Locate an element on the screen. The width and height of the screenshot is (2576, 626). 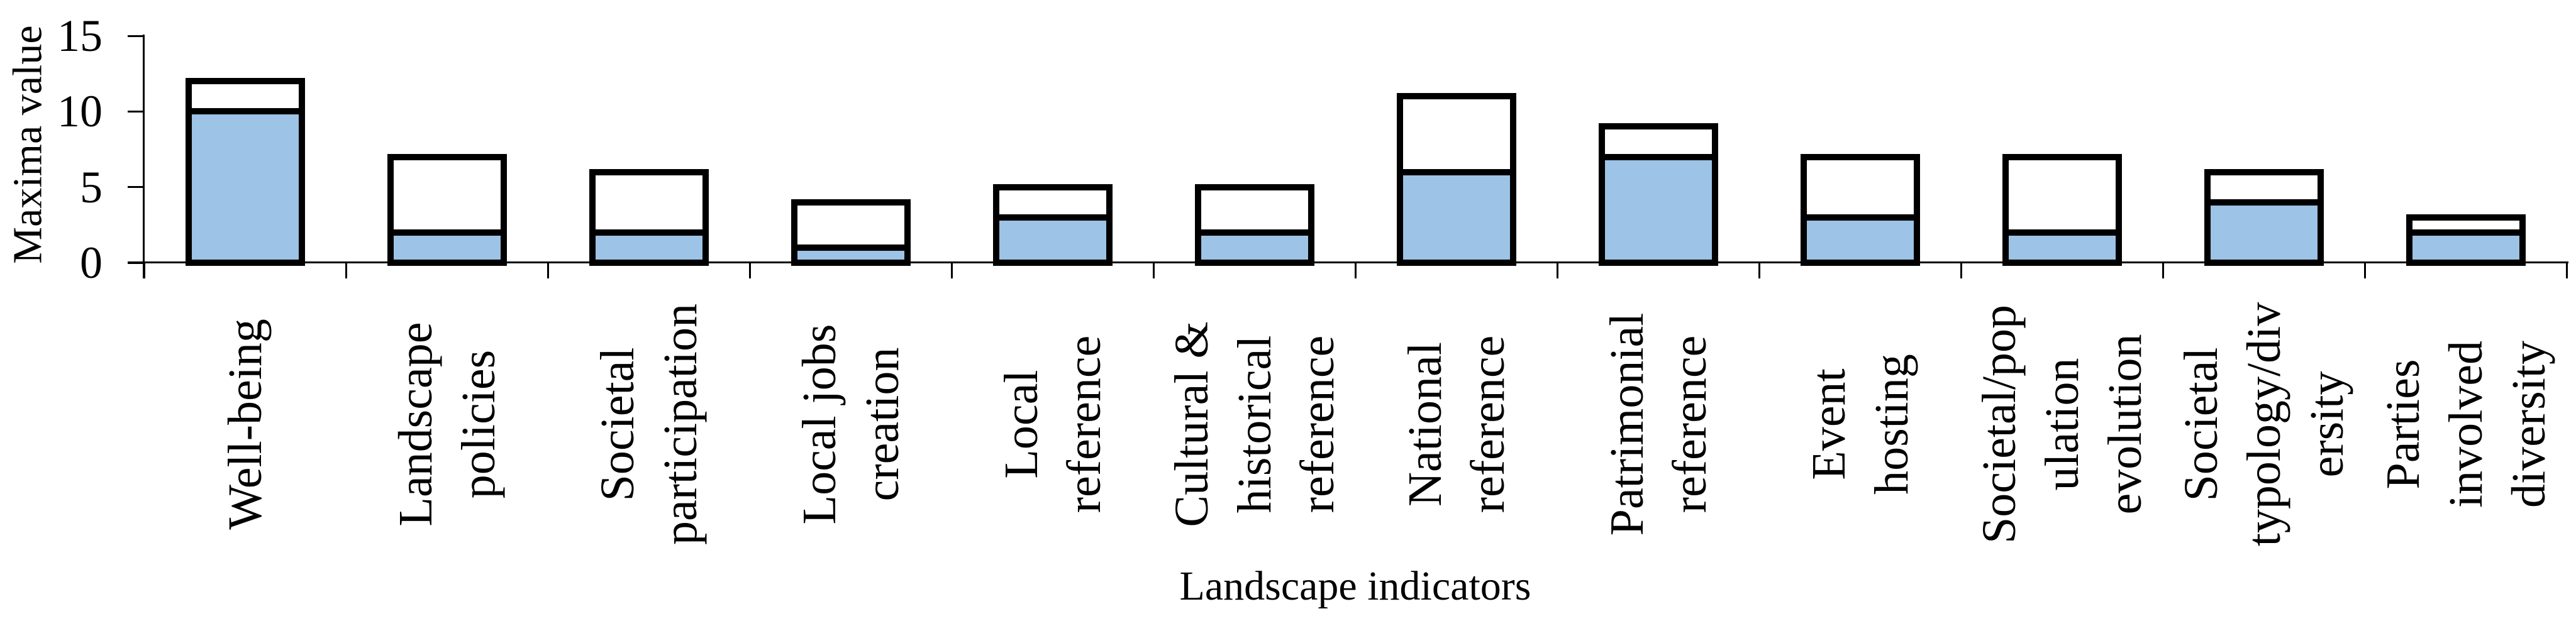
category-label-line: involved is located at coordinates (2465, 424).